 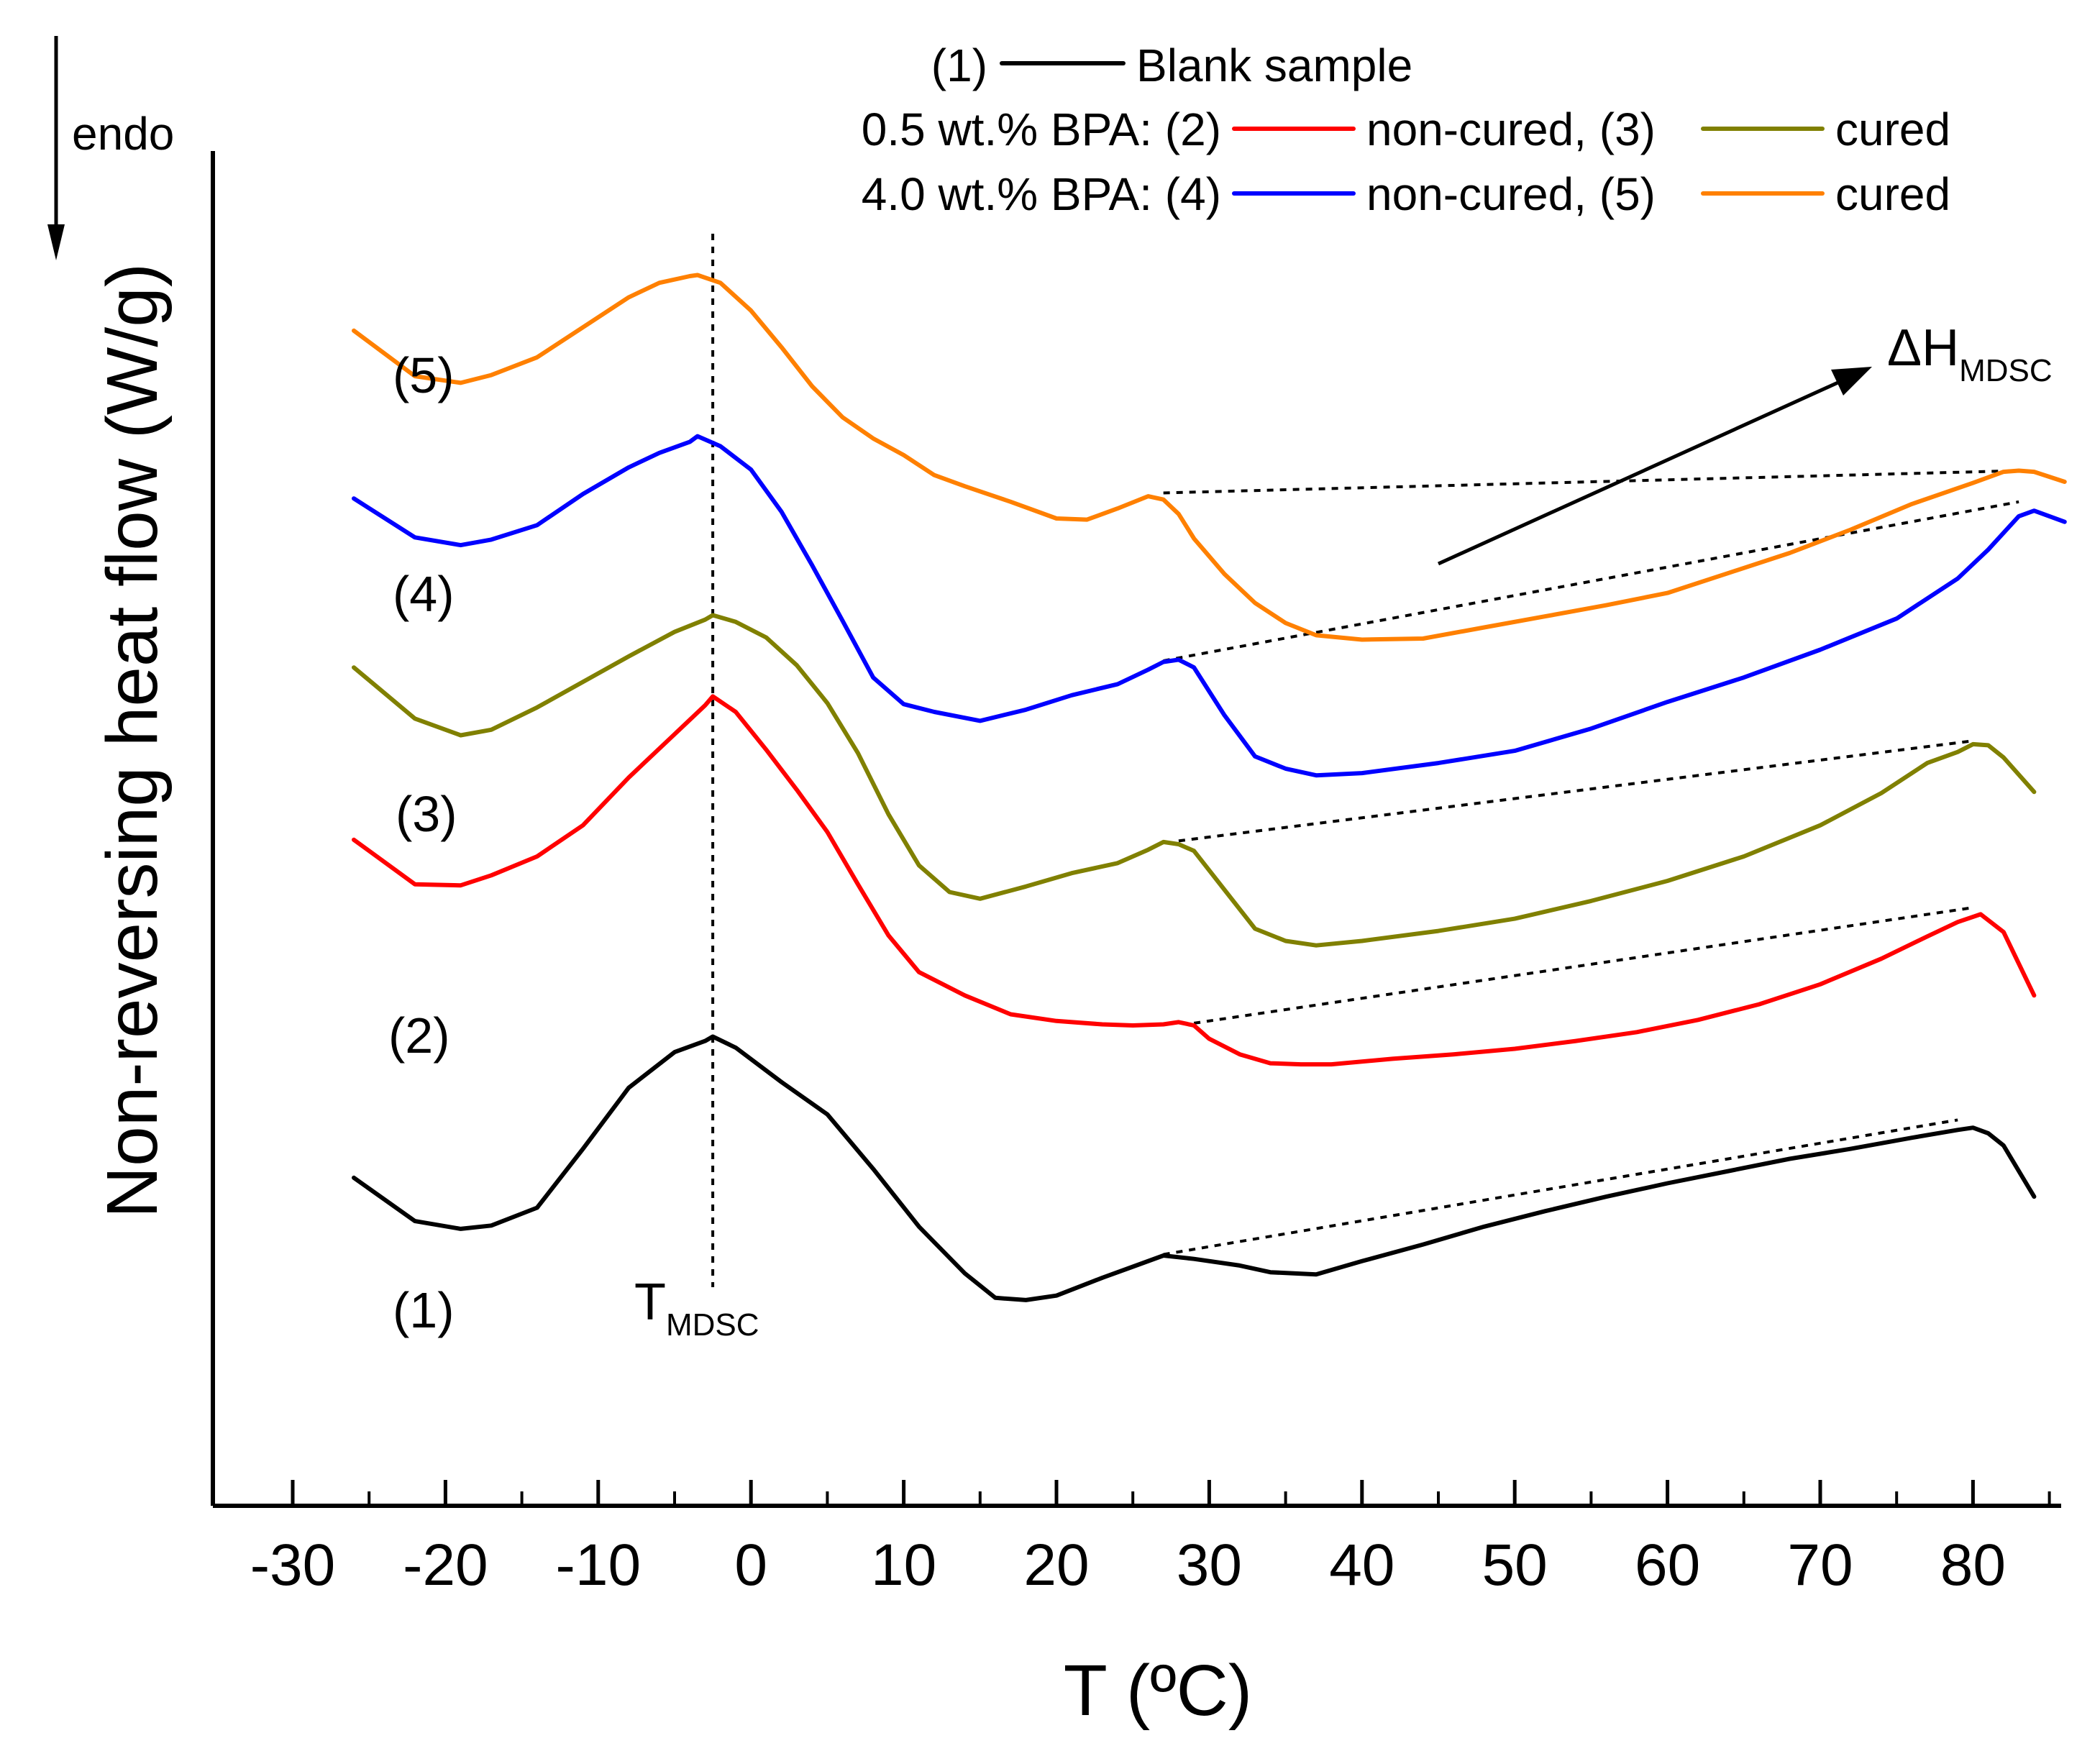 What do you see at coordinates (1667, 1565) in the screenshot?
I see `x-tick-label: 60` at bounding box center [1667, 1565].